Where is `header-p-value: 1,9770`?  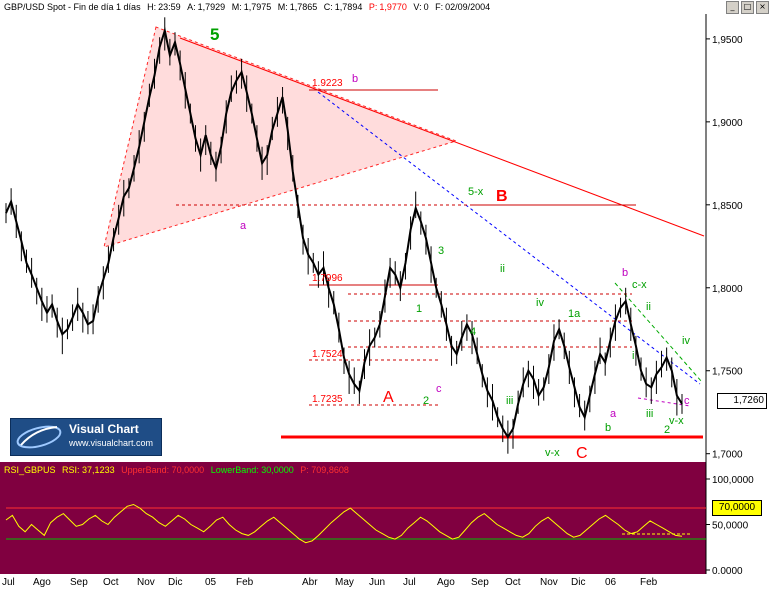
header-p-value: 1,9770 is located at coordinates (393, 7).